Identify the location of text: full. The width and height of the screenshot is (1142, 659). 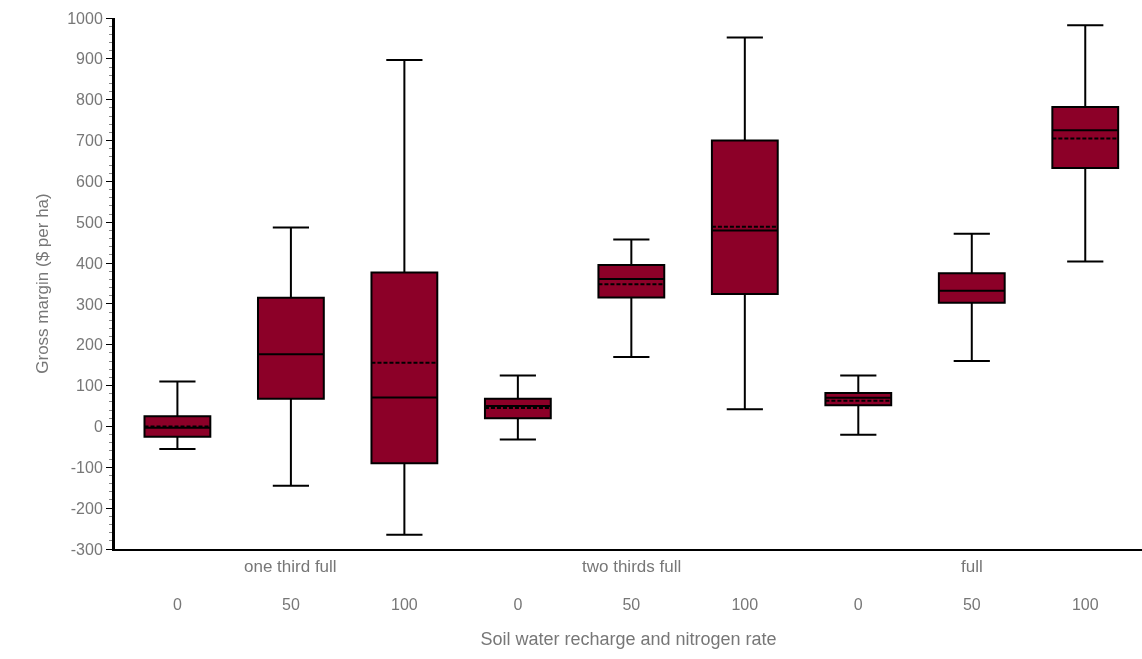
(972, 566).